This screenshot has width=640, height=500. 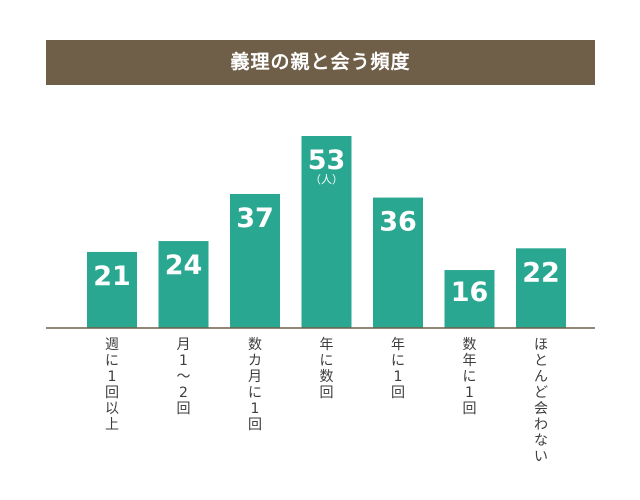 What do you see at coordinates (541, 272) in the screenshot?
I see `bar-value-label: 22` at bounding box center [541, 272].